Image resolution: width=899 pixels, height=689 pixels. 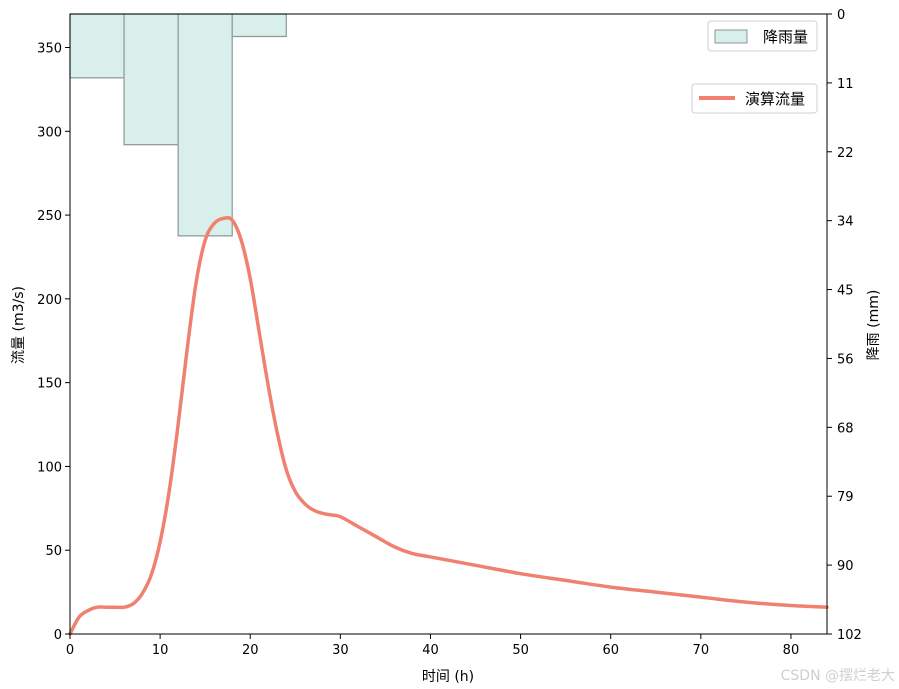 What do you see at coordinates (49, 467) in the screenshot?
I see `y-left-tick-label: 100` at bounding box center [49, 467].